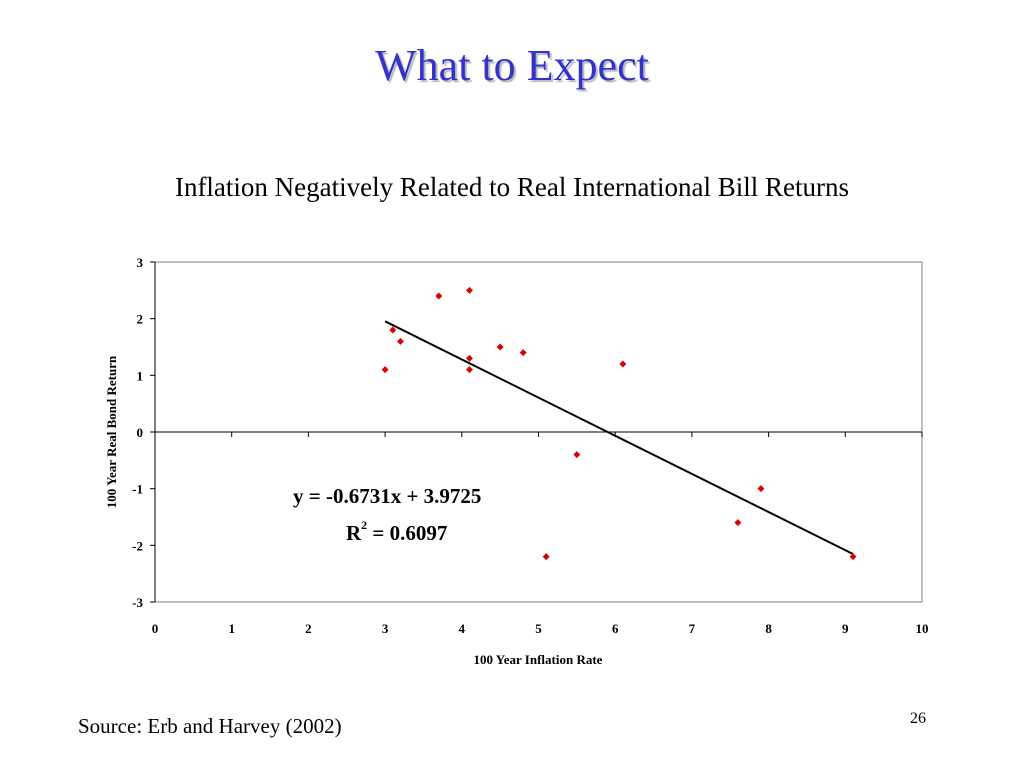 The width and height of the screenshot is (1024, 768). Describe the element at coordinates (111, 431) in the screenshot. I see `y-axis-title: 100 Year Real Bond Return` at that location.